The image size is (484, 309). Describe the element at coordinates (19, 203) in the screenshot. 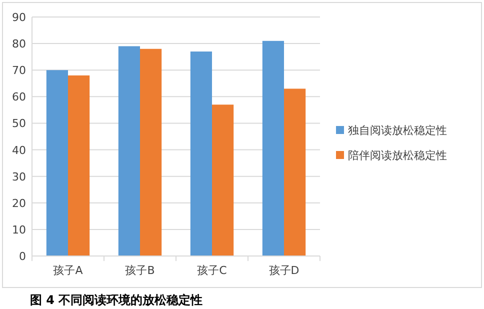

I see `y-tick-label: 20` at that location.